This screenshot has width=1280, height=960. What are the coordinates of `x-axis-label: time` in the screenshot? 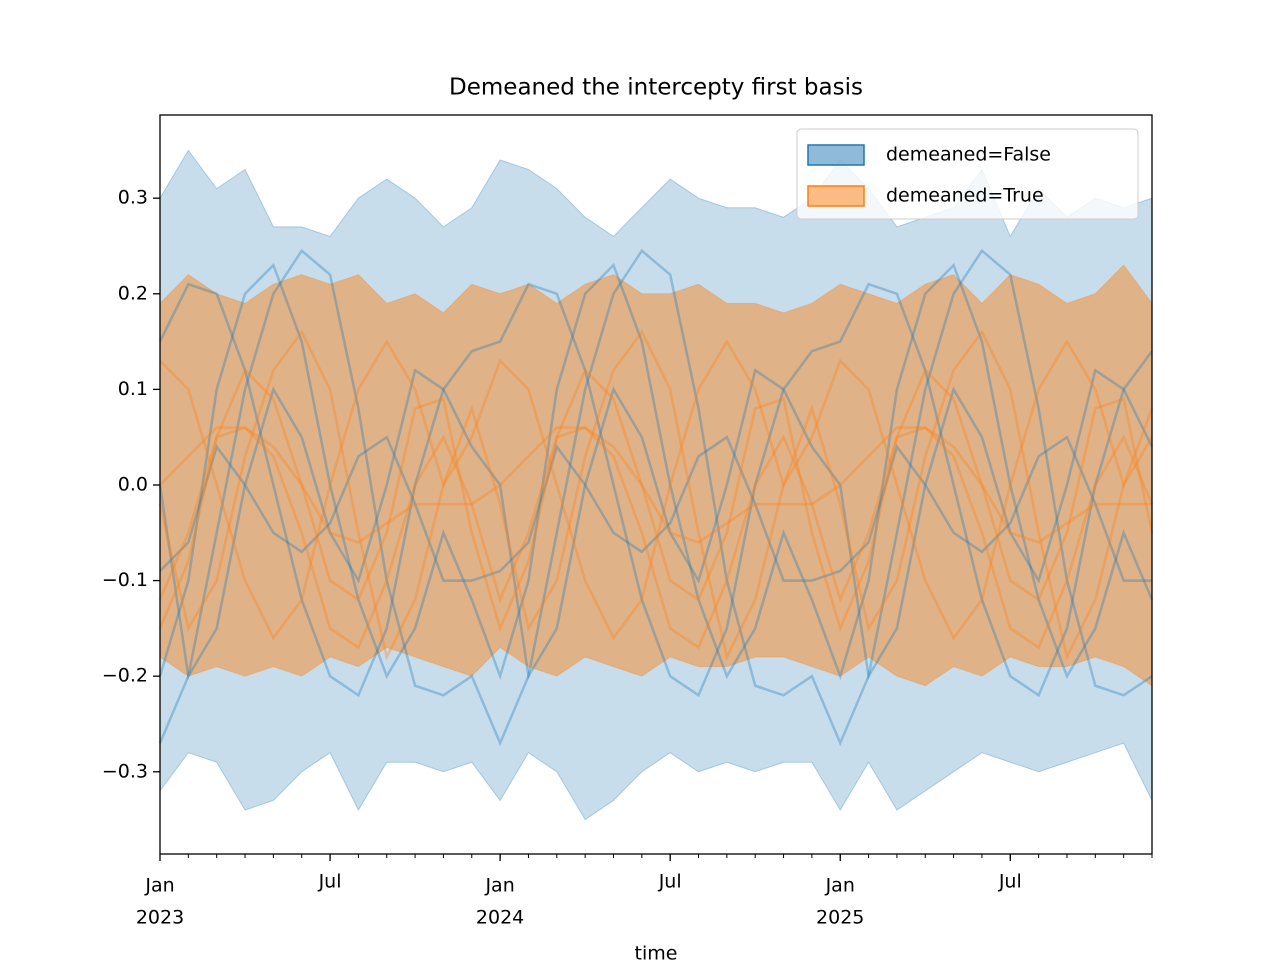 It's located at (656, 951).